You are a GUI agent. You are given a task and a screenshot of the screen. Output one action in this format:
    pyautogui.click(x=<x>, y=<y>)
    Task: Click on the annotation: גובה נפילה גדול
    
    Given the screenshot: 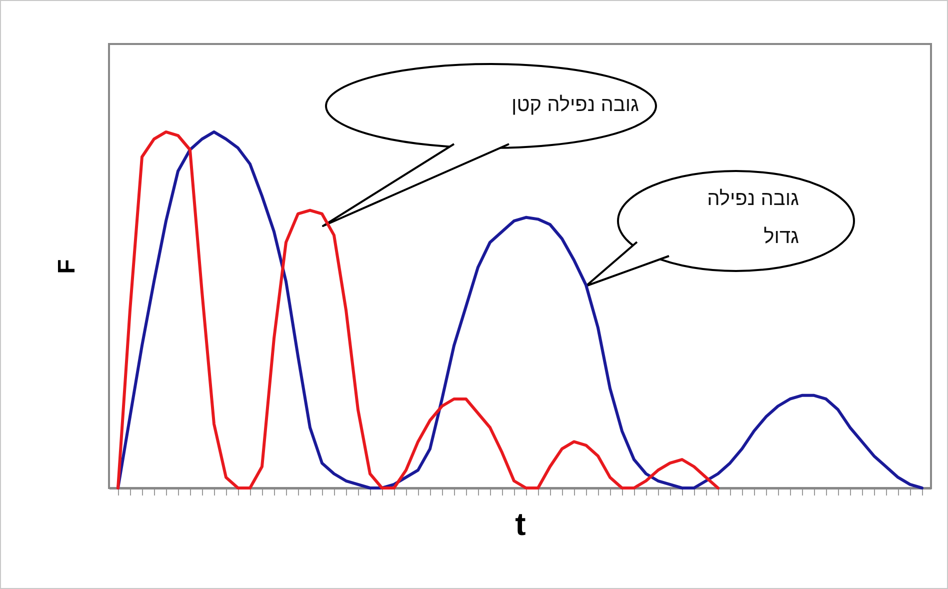 What is the action you would take?
    pyautogui.click(x=752, y=218)
    